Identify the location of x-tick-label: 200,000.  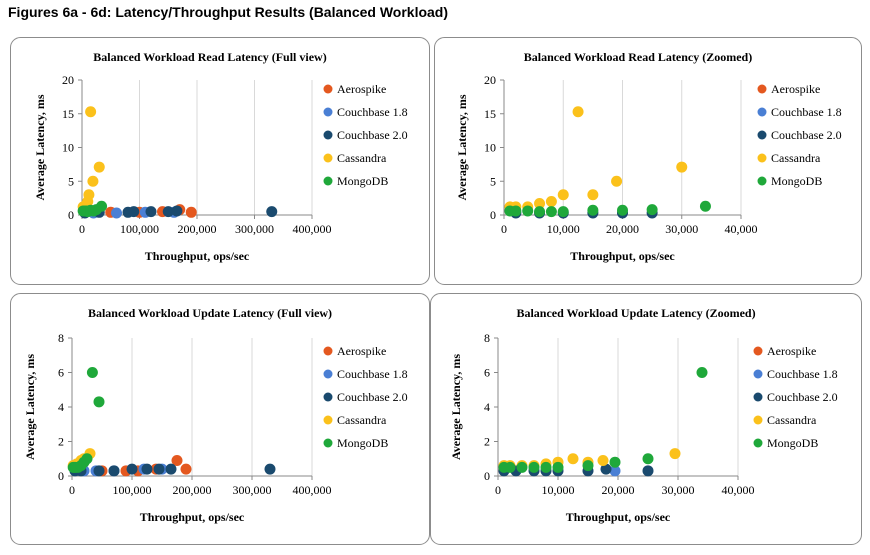
(192, 490).